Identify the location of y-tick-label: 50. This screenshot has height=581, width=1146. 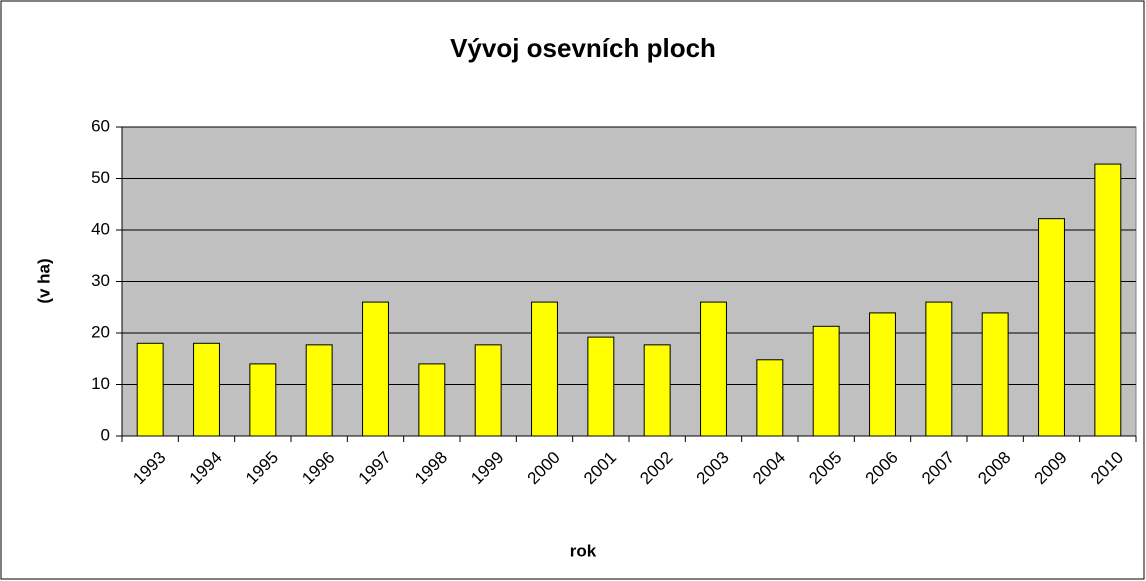
(100, 177).